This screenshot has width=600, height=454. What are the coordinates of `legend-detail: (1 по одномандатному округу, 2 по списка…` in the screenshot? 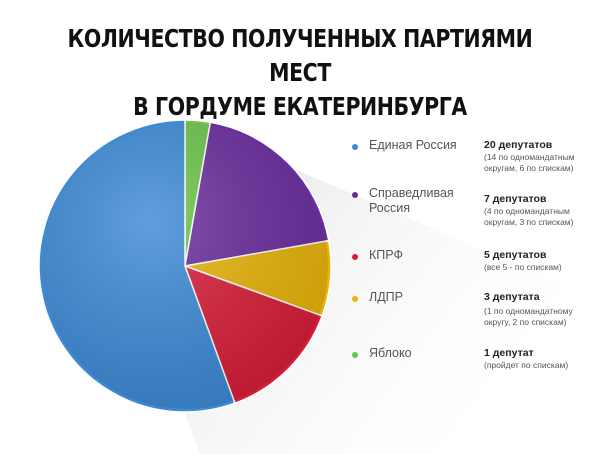 It's located at (528, 316).